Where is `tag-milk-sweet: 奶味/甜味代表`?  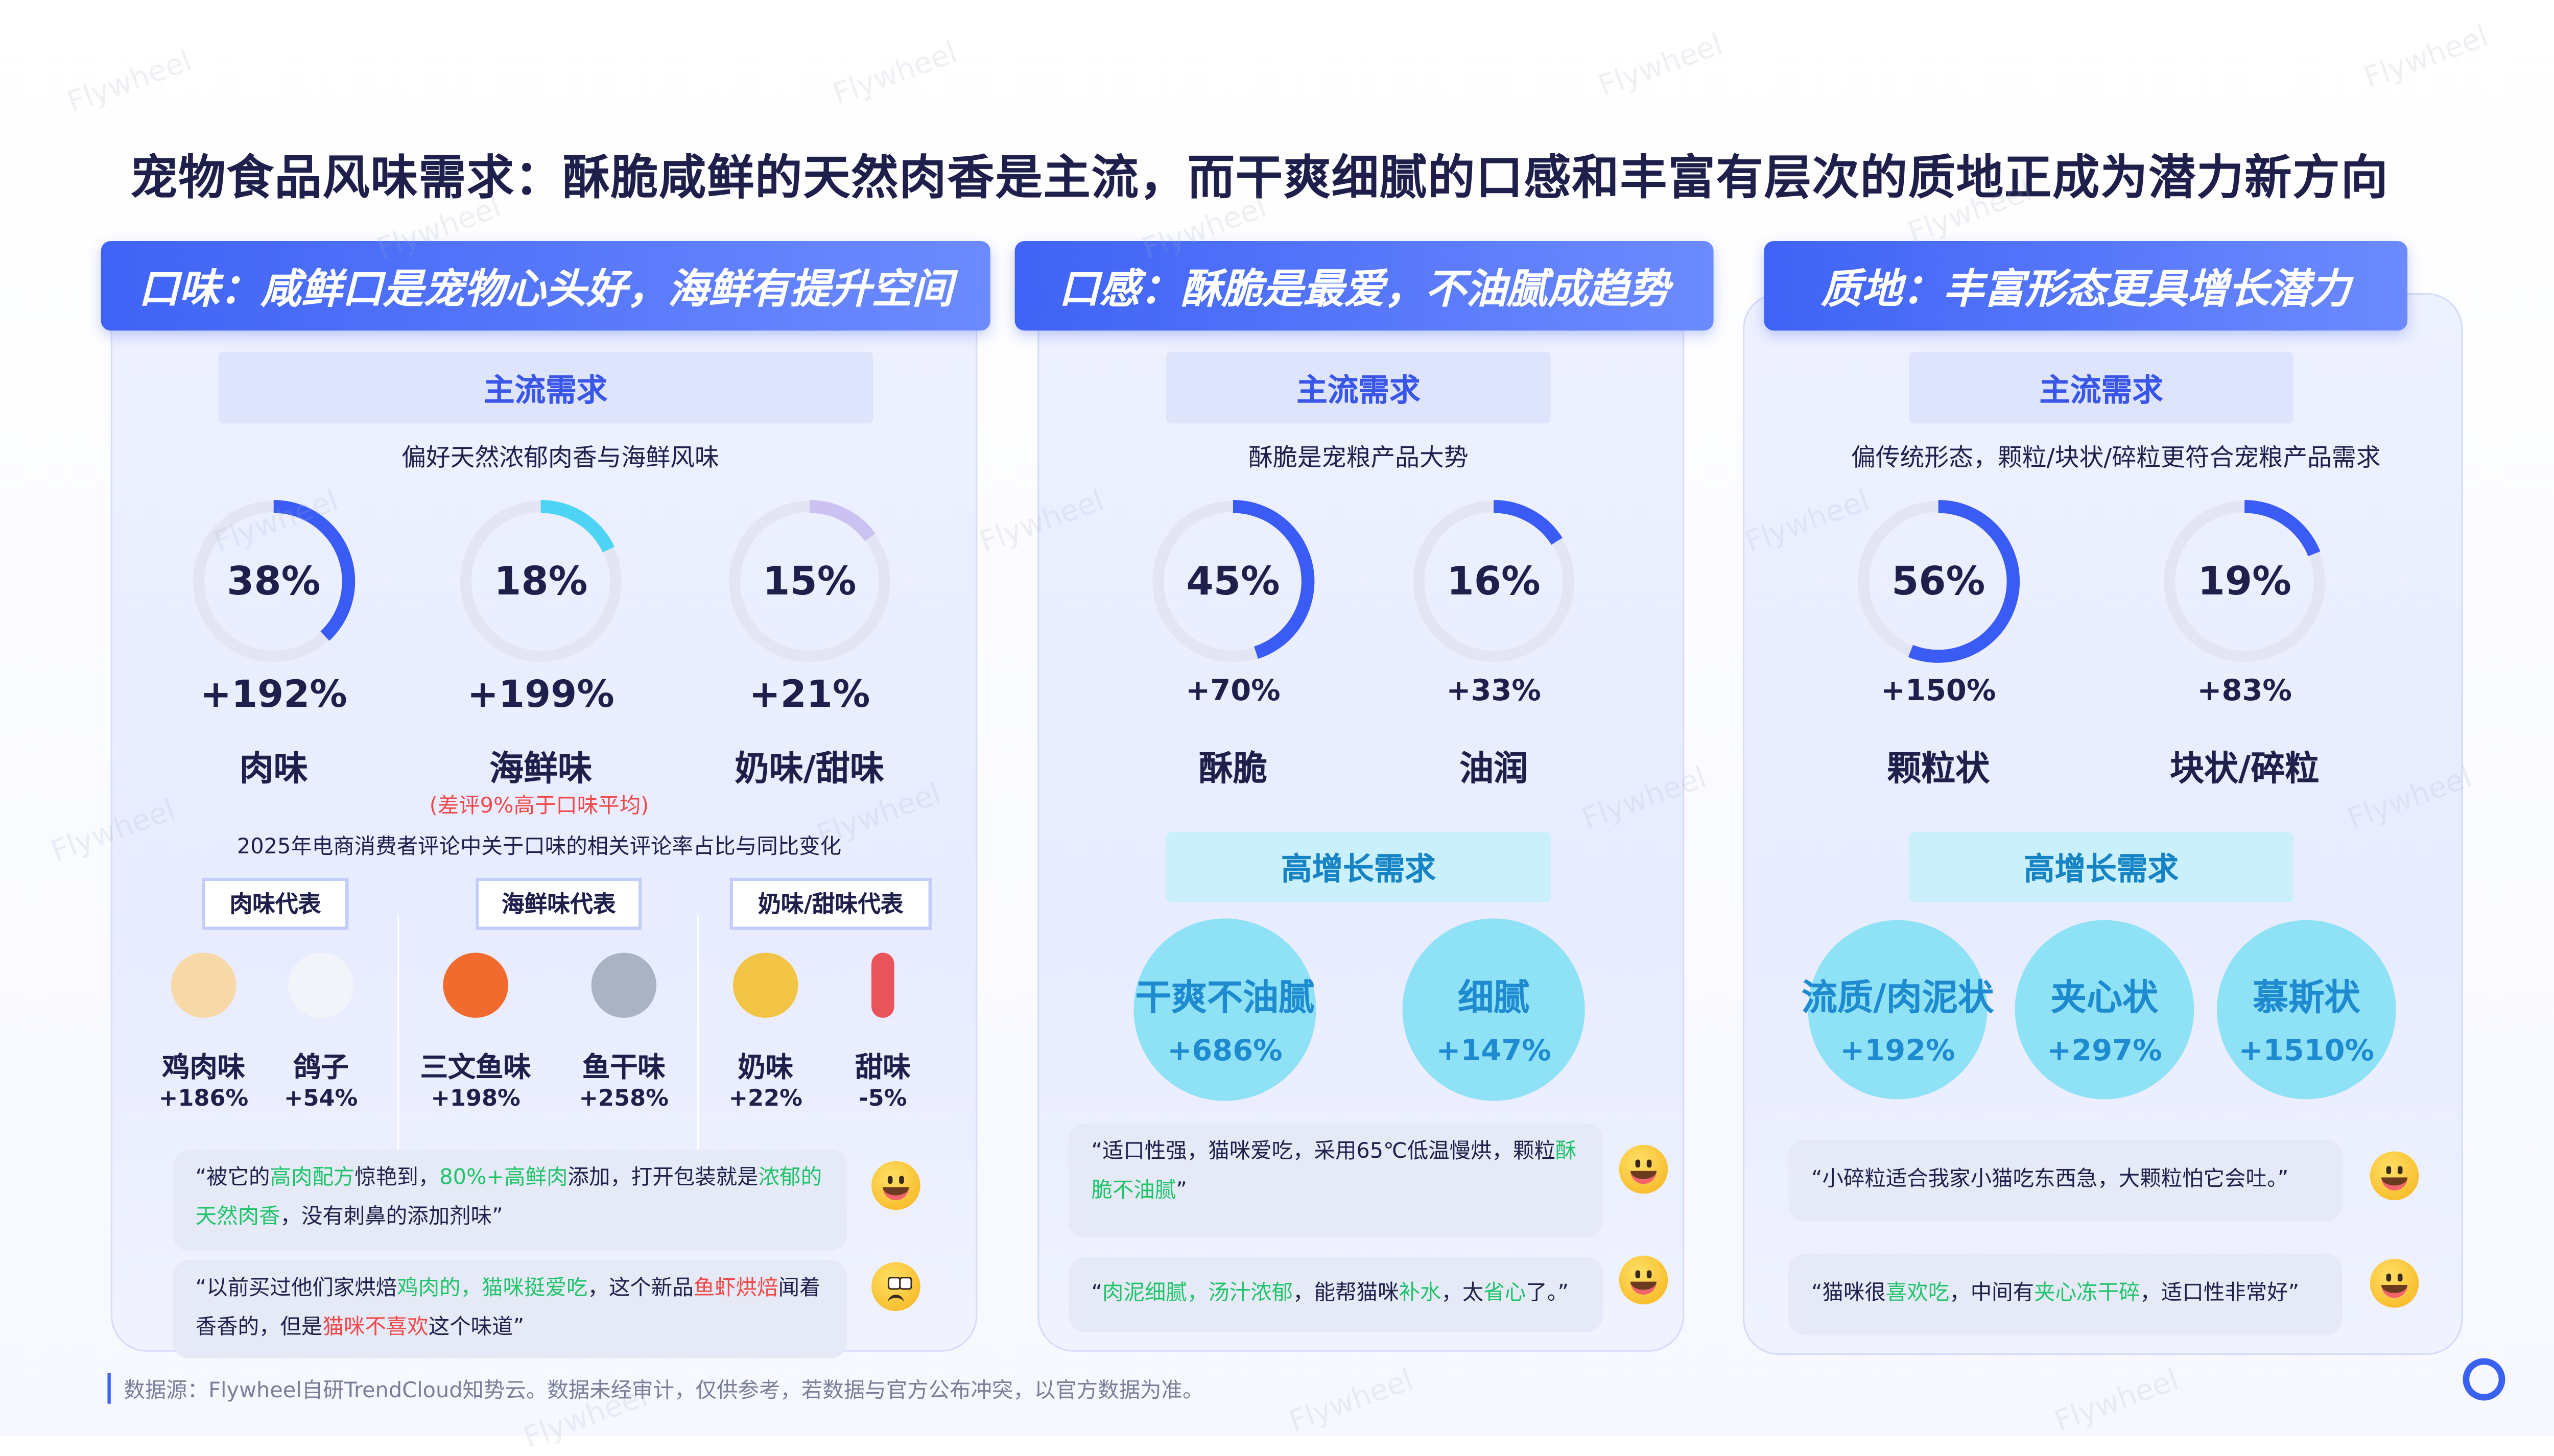 tag-milk-sweet: 奶味/甜味代表 is located at coordinates (830, 903).